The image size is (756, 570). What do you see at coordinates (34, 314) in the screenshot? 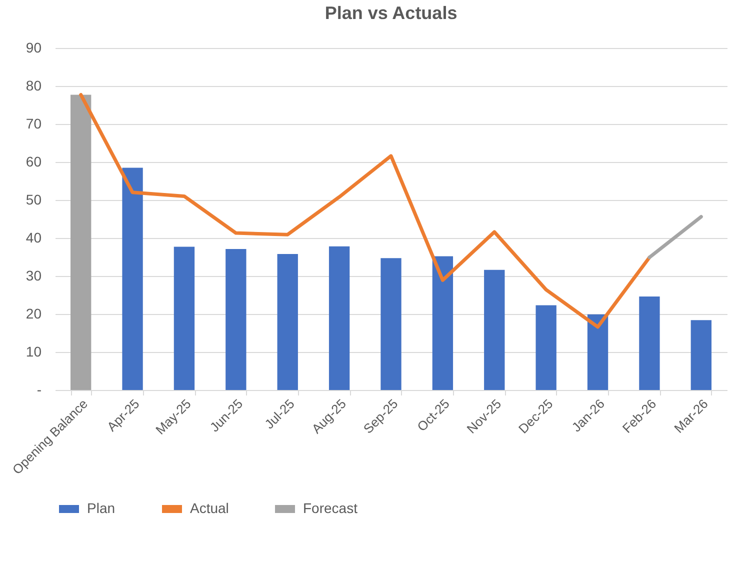
I see `y-tick-label: 20` at bounding box center [34, 314].